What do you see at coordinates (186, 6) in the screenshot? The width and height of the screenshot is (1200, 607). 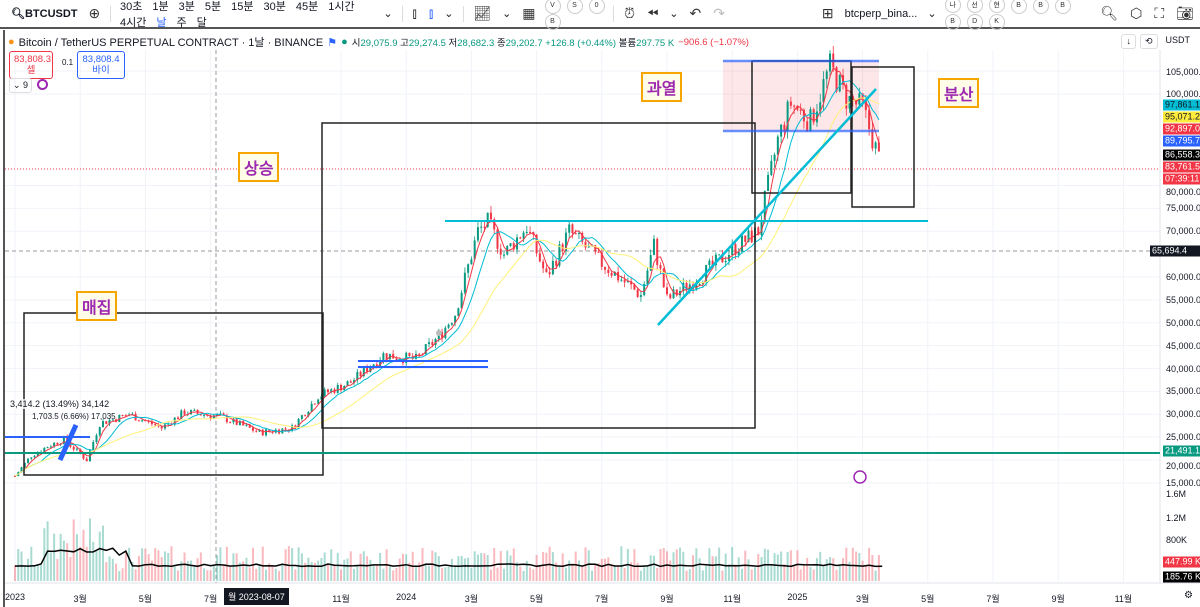 I see `interval-2: 3분` at bounding box center [186, 6].